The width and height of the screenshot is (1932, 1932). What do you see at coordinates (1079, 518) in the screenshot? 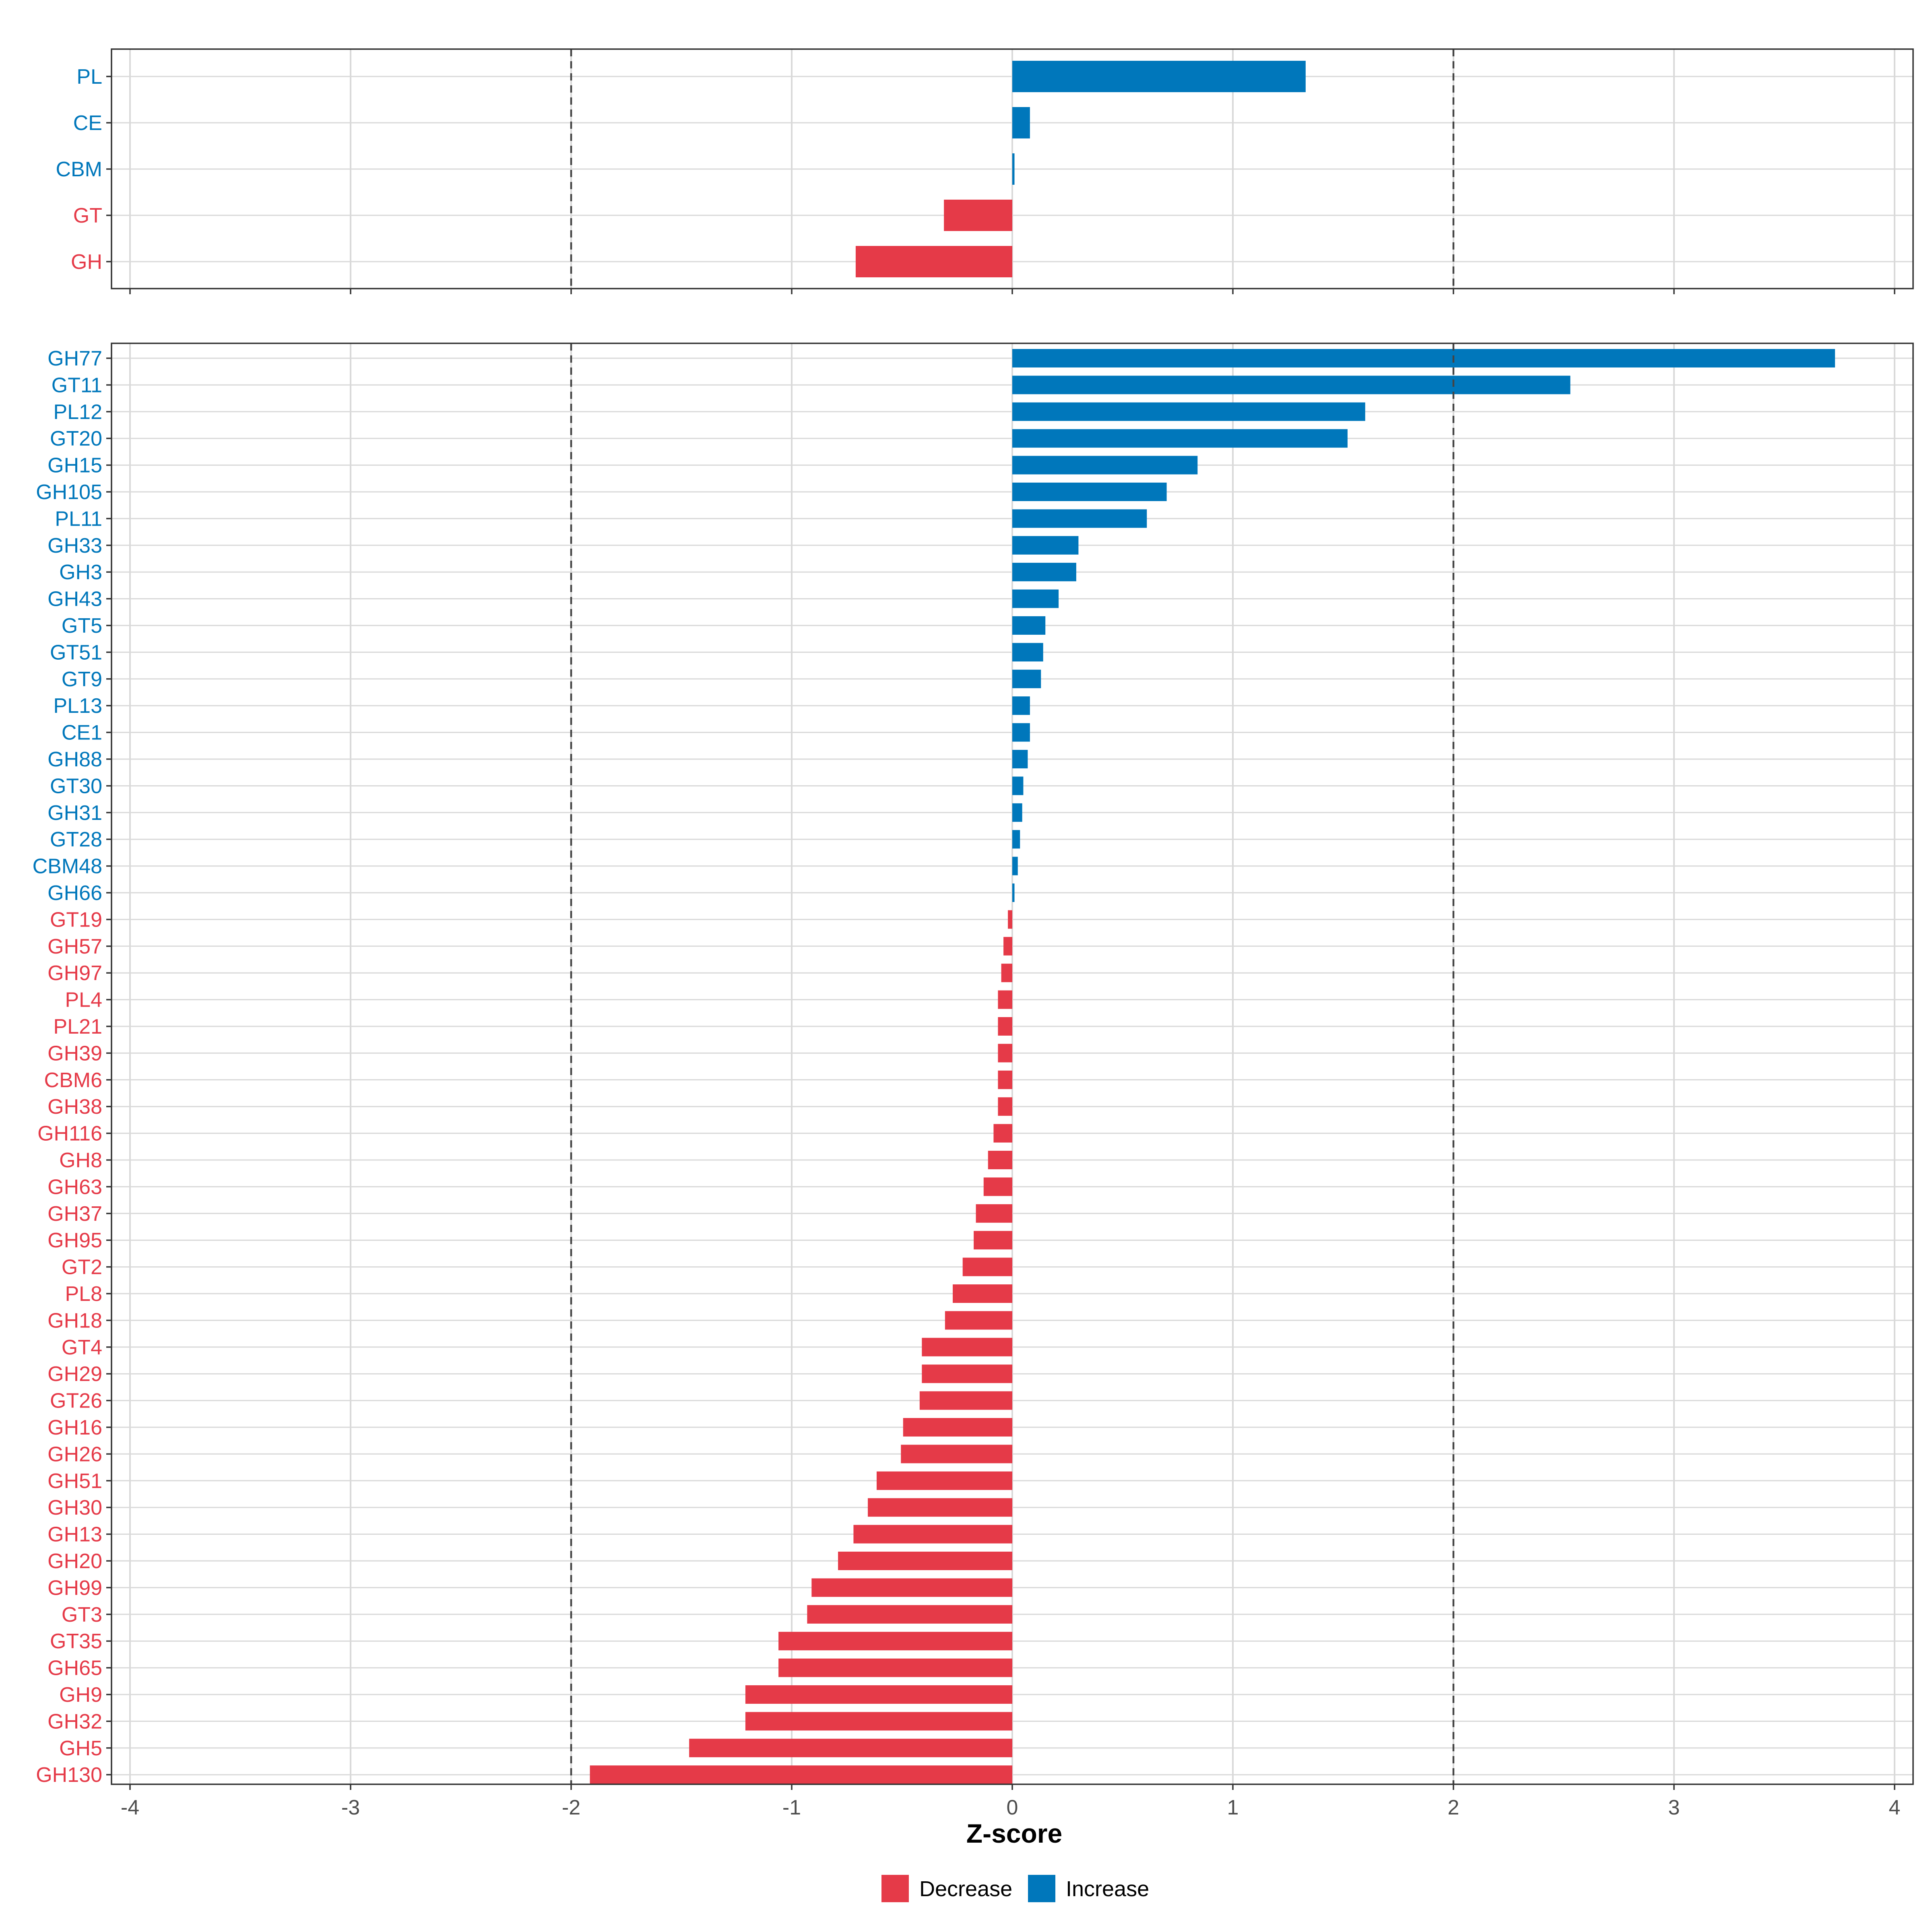
I see `bar-pl11` at bounding box center [1079, 518].